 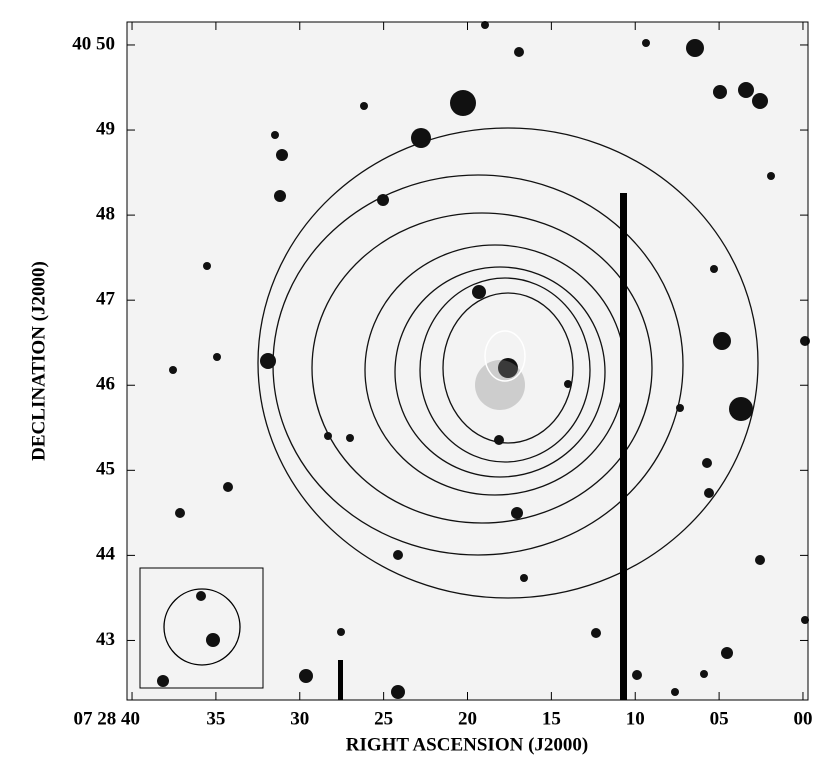 I want to click on x-tick-label: 07 28 40, so click(x=107, y=718).